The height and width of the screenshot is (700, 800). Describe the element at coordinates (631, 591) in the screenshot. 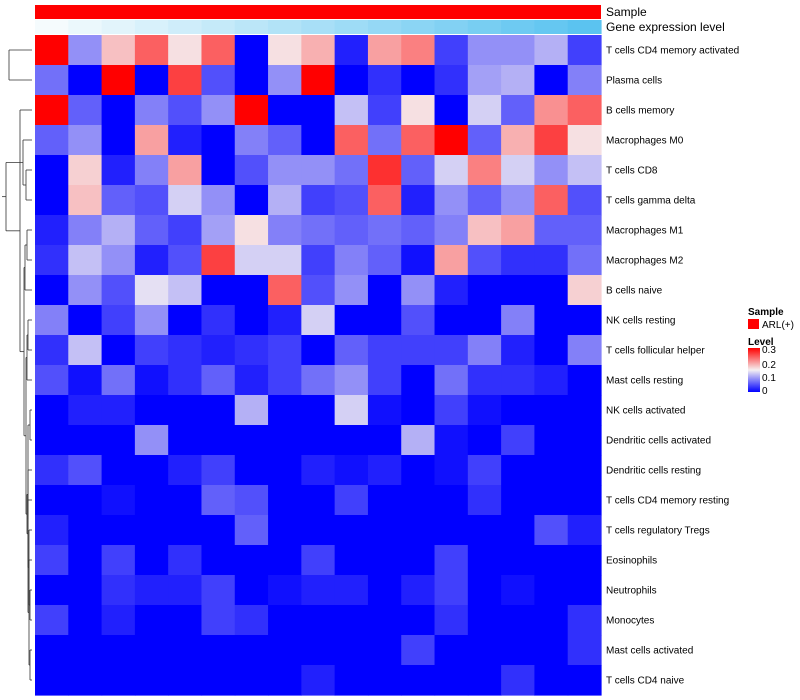

I see `row-label: Neutrophils` at that location.